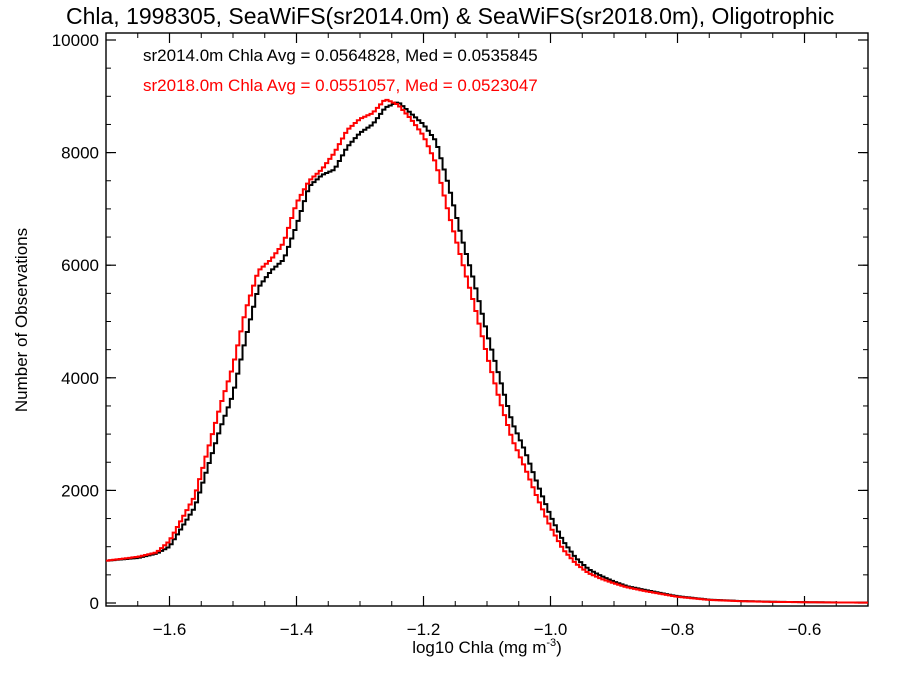  I want to click on y-tick-label: 8000, so click(80, 153).